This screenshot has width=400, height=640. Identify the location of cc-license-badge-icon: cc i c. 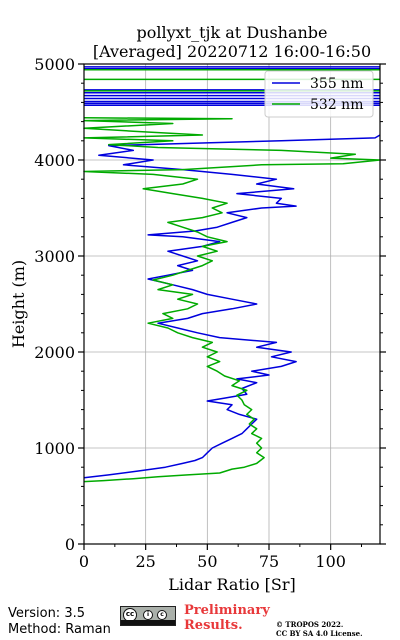
(148, 616).